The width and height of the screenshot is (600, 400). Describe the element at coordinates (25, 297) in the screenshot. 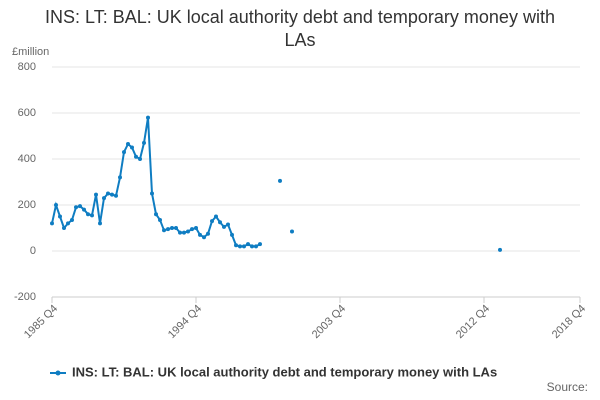

I see `y-tick-label: -200` at that location.